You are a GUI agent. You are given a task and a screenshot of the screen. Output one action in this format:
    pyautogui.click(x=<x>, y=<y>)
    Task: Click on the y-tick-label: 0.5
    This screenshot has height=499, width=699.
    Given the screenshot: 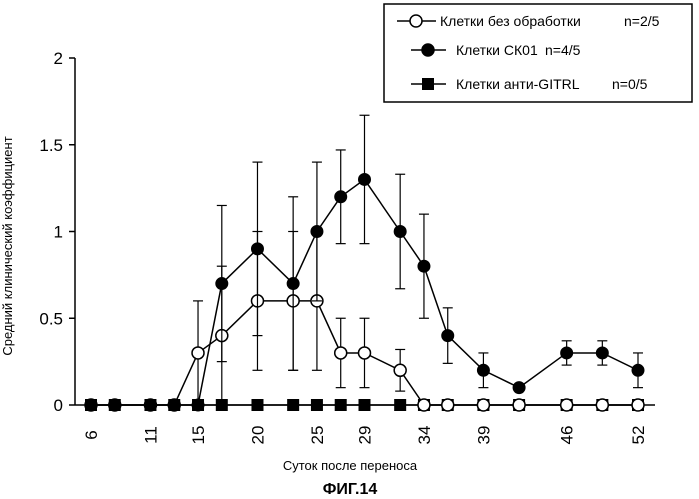 What is the action you would take?
    pyautogui.click(x=51, y=318)
    